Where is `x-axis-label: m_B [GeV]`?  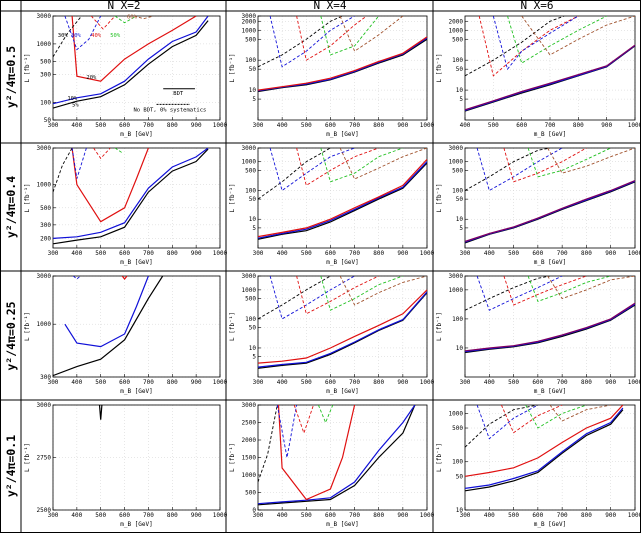
x-axis-label: m_B [GeV] is located at coordinates (136, 524).